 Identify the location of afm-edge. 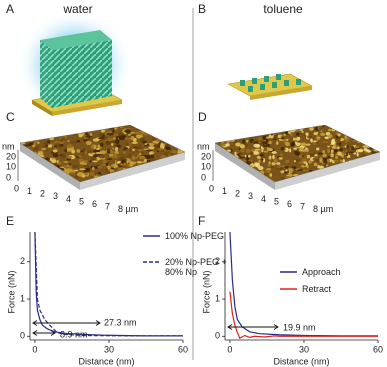
(297, 153).